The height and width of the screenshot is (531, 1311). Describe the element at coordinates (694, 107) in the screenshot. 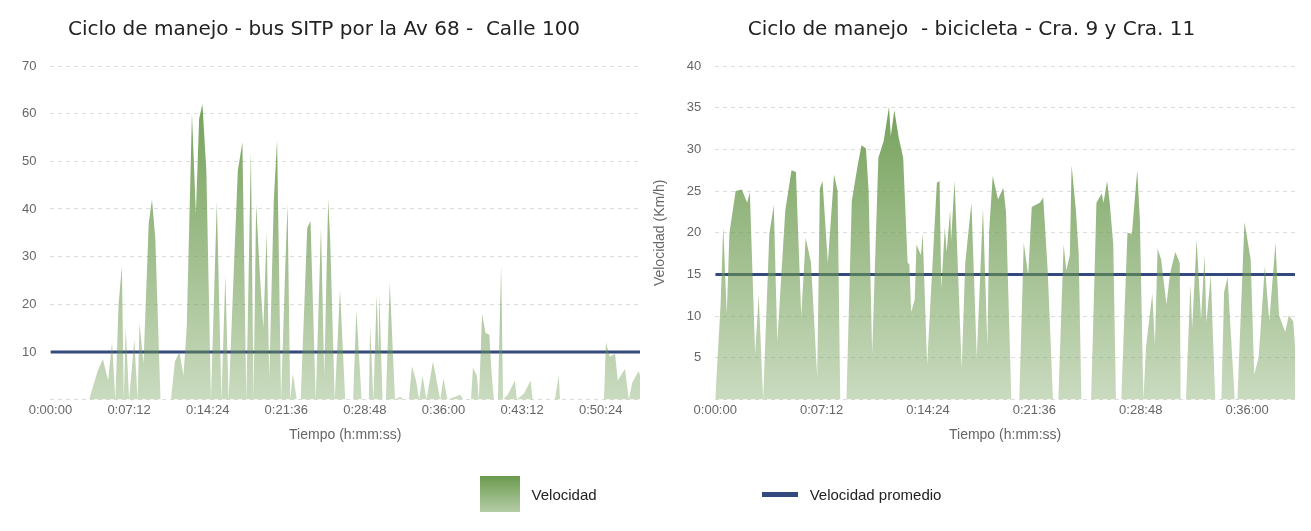

I see `y-tick-label: 35` at that location.